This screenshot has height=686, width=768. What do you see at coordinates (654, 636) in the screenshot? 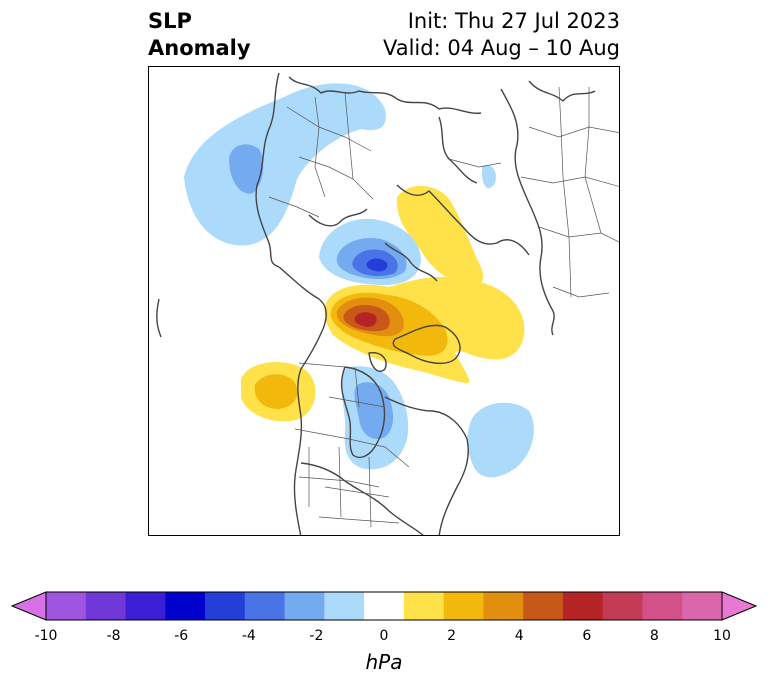
I see `colorbar-tick-label: 8` at bounding box center [654, 636].